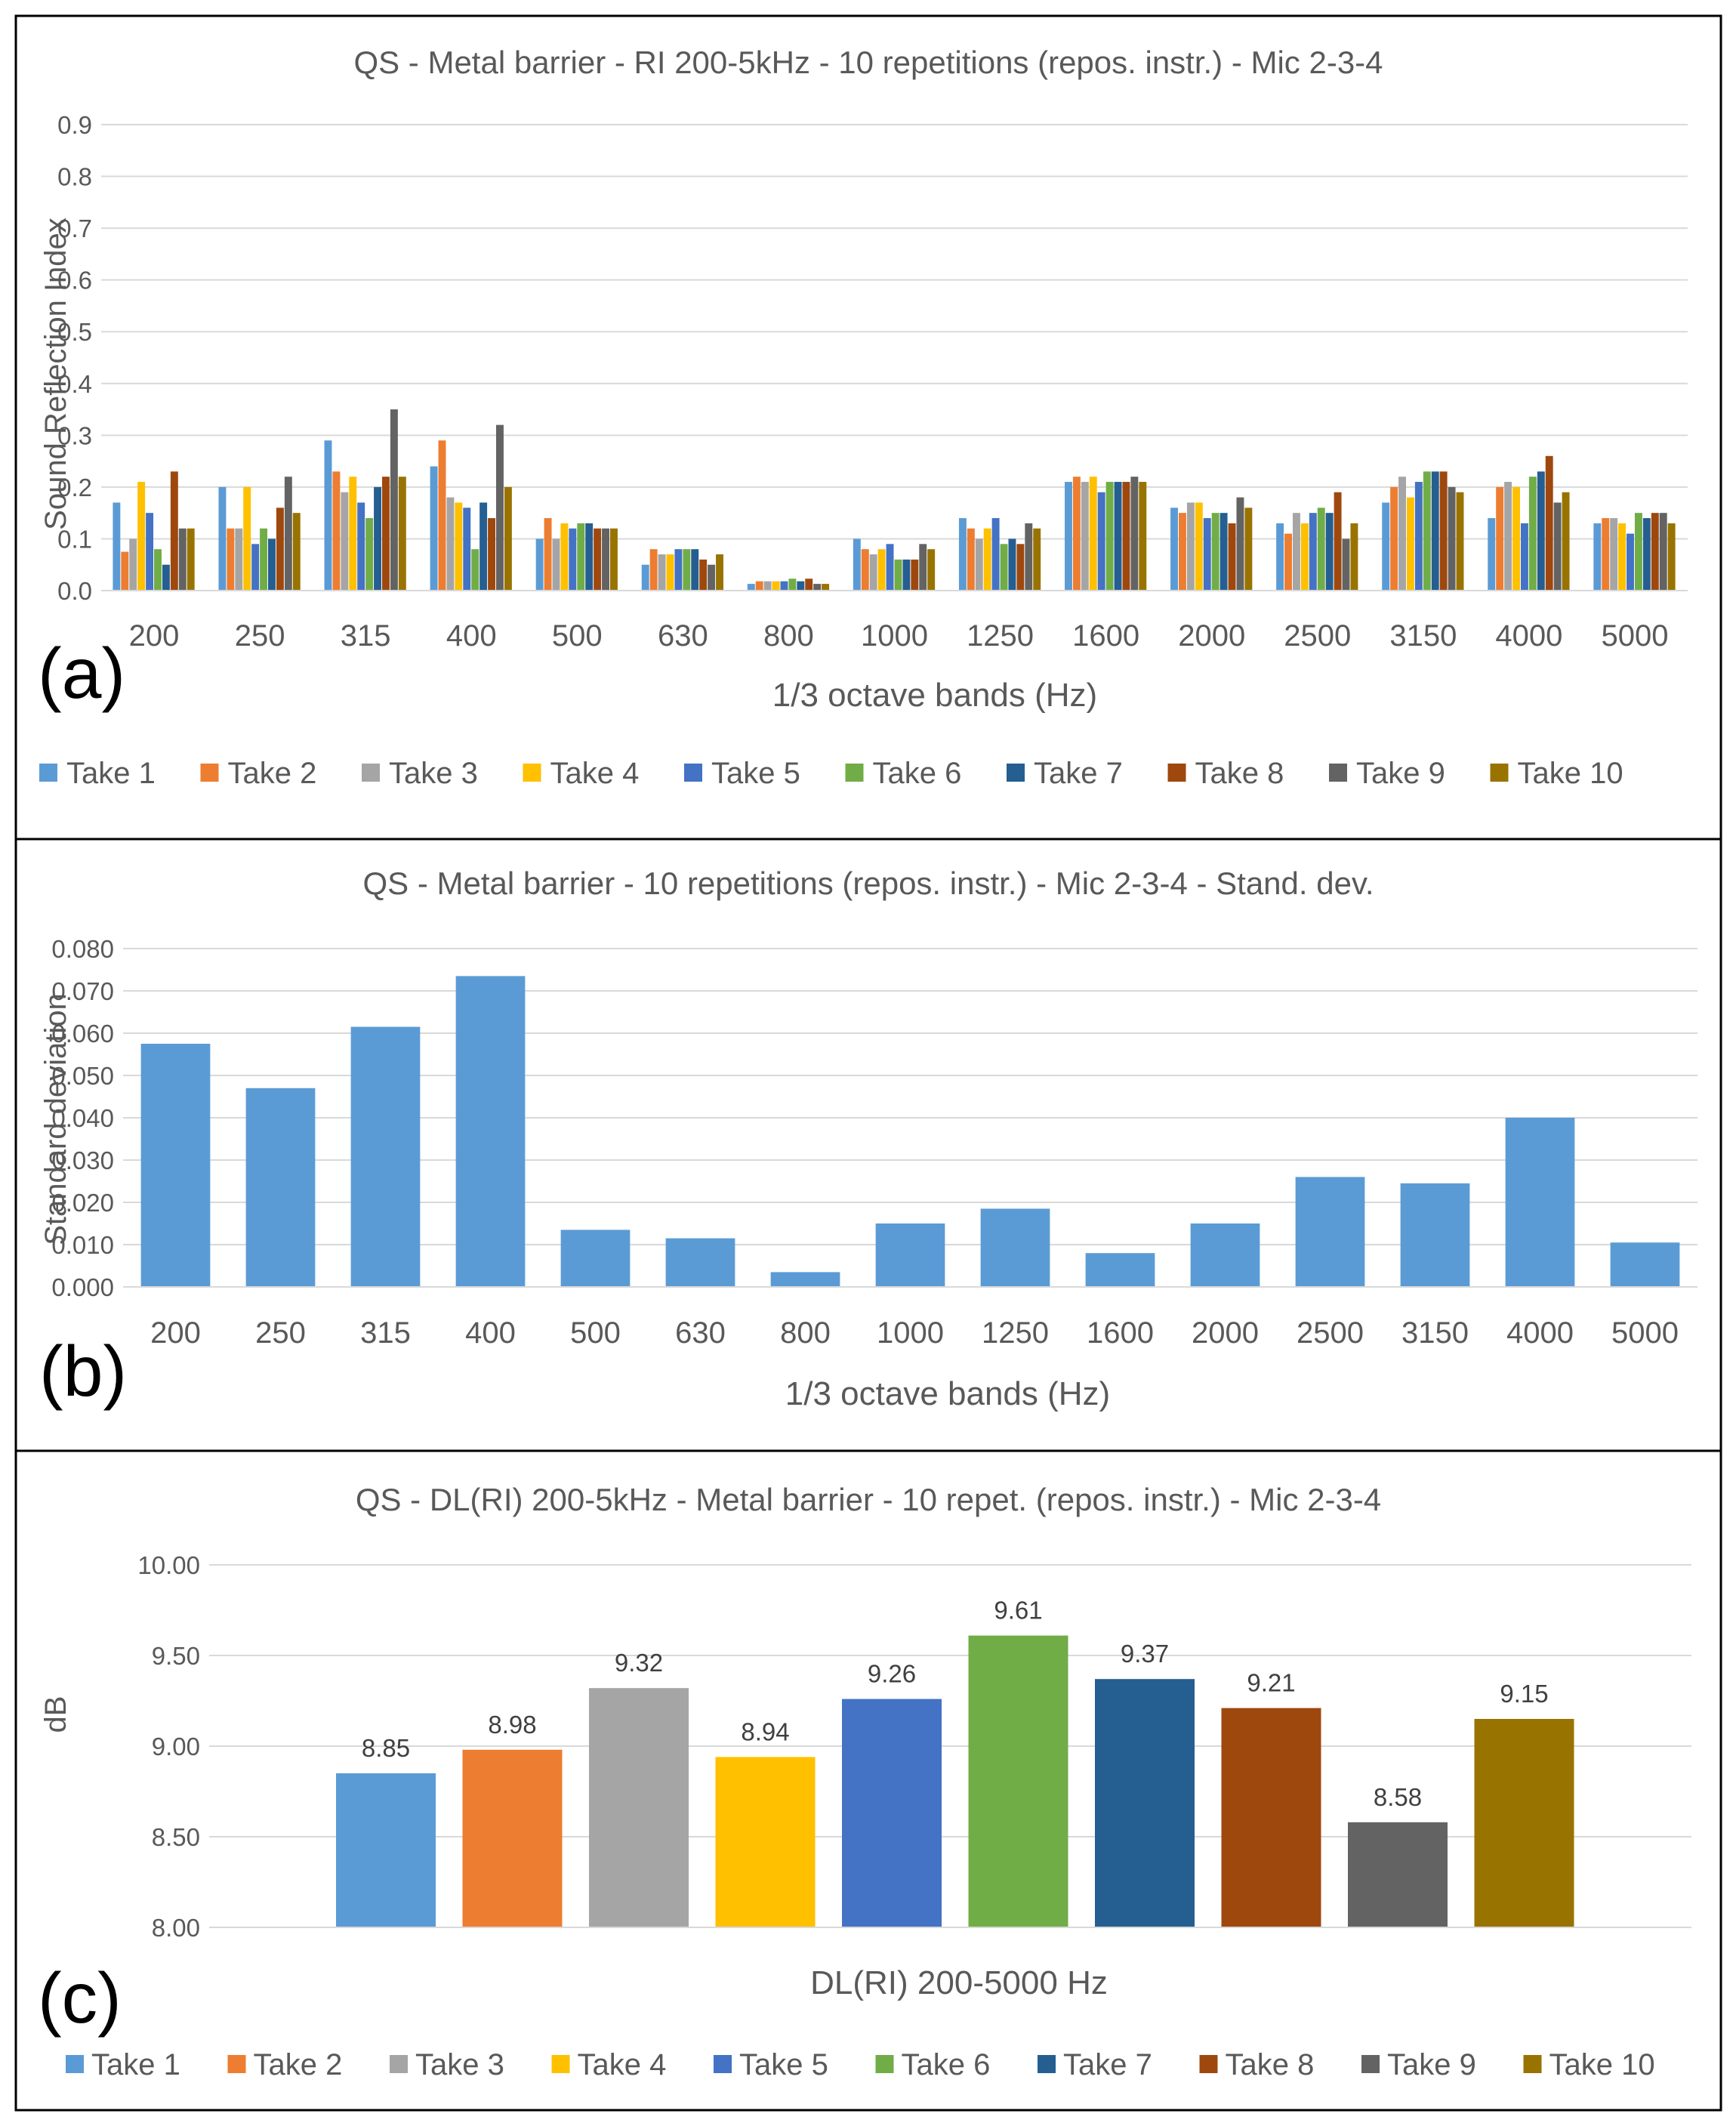  I want to click on chart-a-x-tick-label: 630, so click(683, 636).